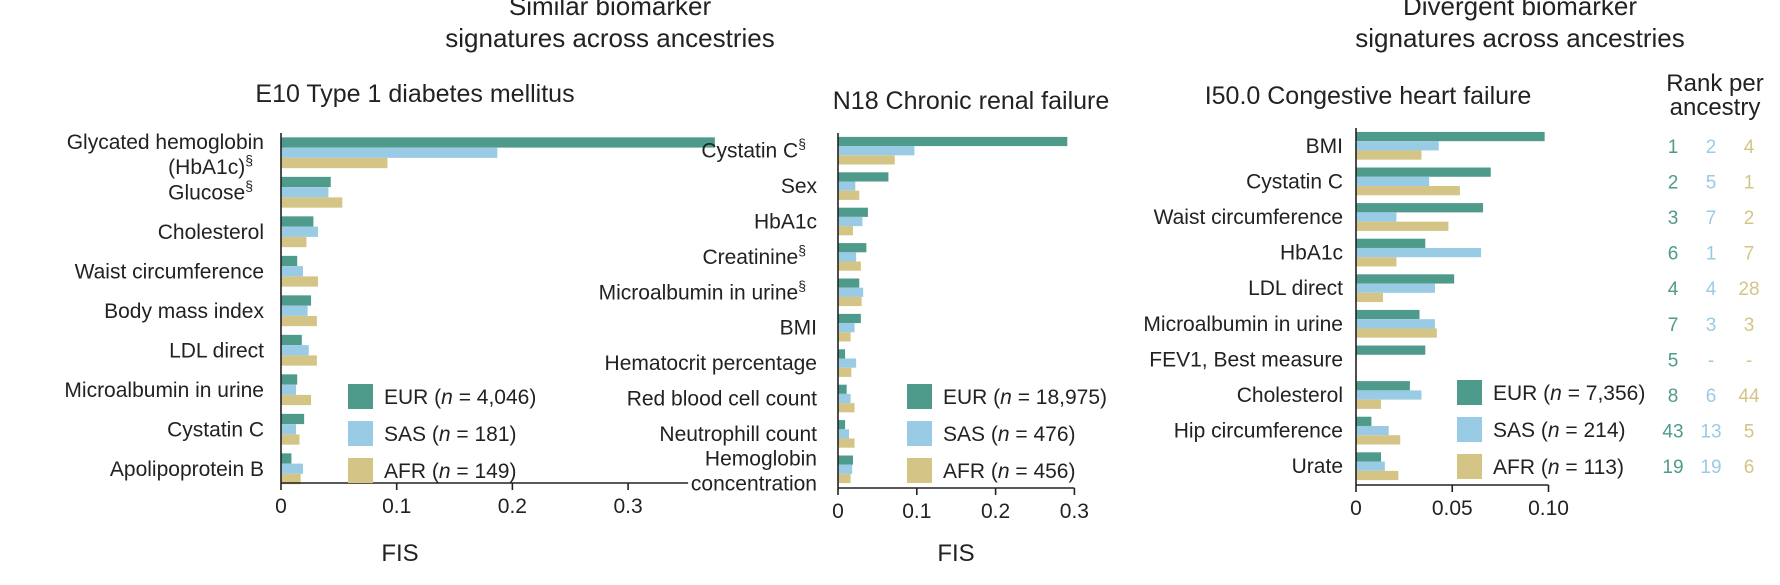 The width and height of the screenshot is (1780, 585). I want to click on x-tick-label: 0.1, so click(396, 506).